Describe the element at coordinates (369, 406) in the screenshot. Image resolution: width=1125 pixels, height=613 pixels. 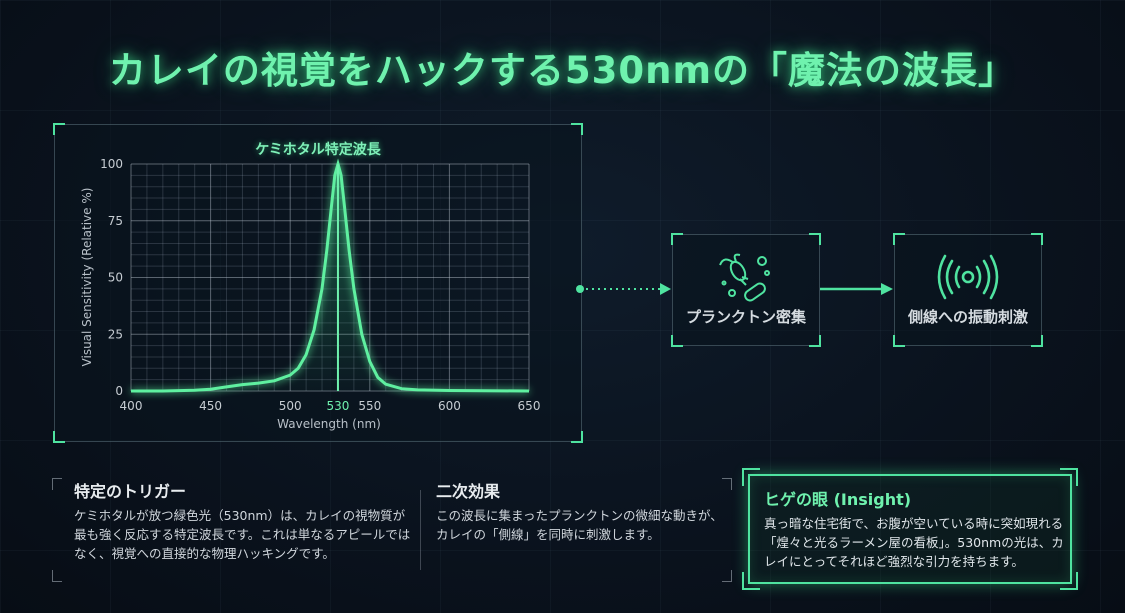
I see `x-tick-label: 550` at that location.